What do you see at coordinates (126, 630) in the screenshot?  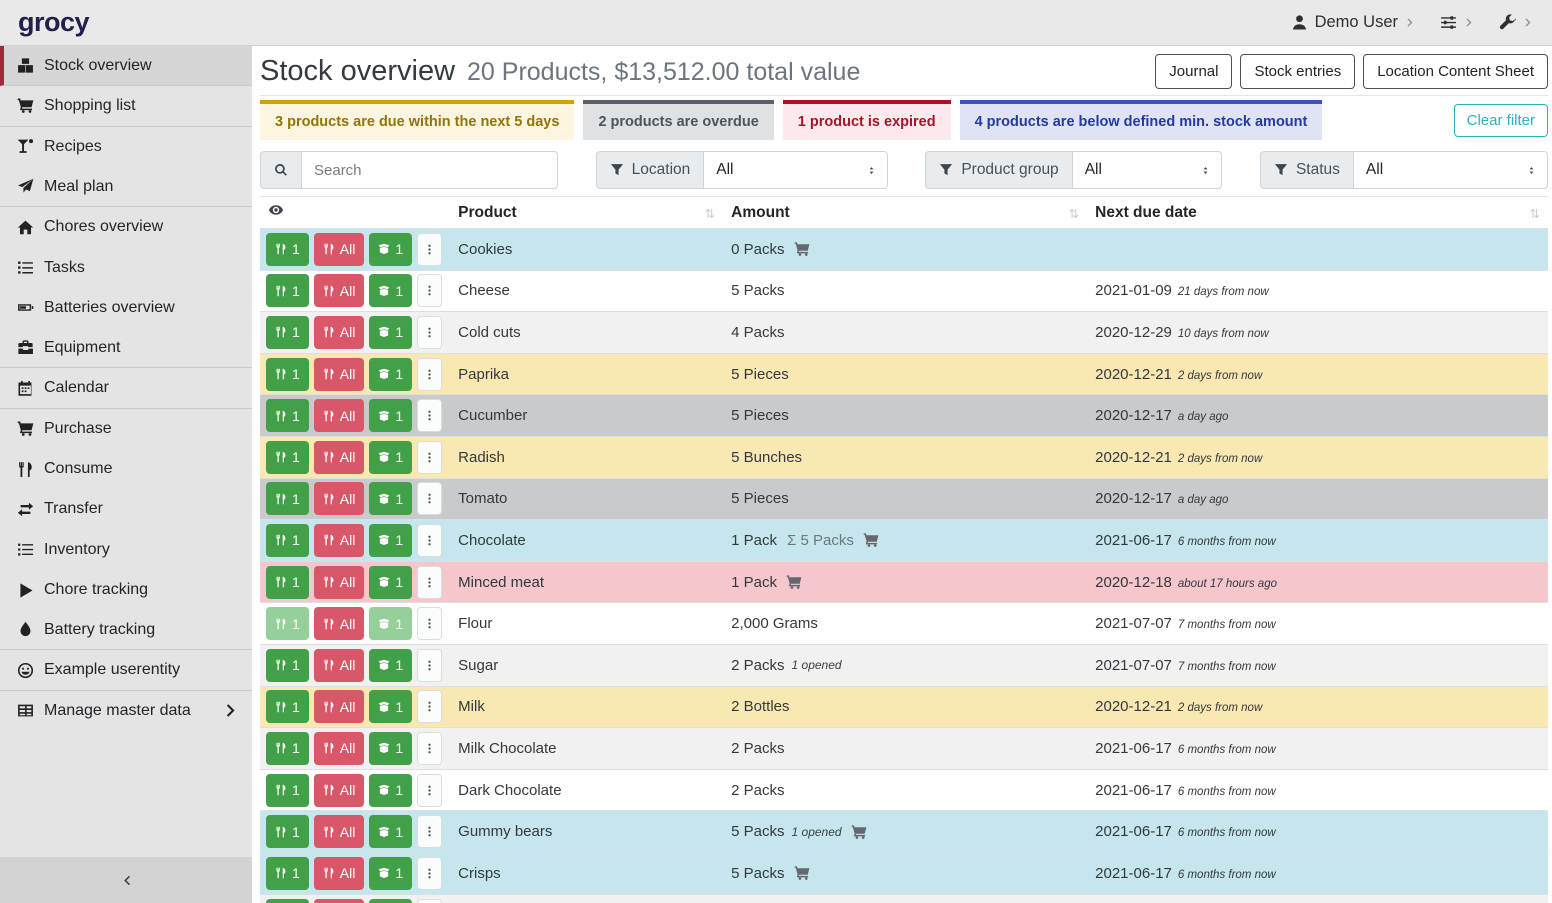 I see `sidebar-item-battery-tracking: Battery tracking` at bounding box center [126, 630].